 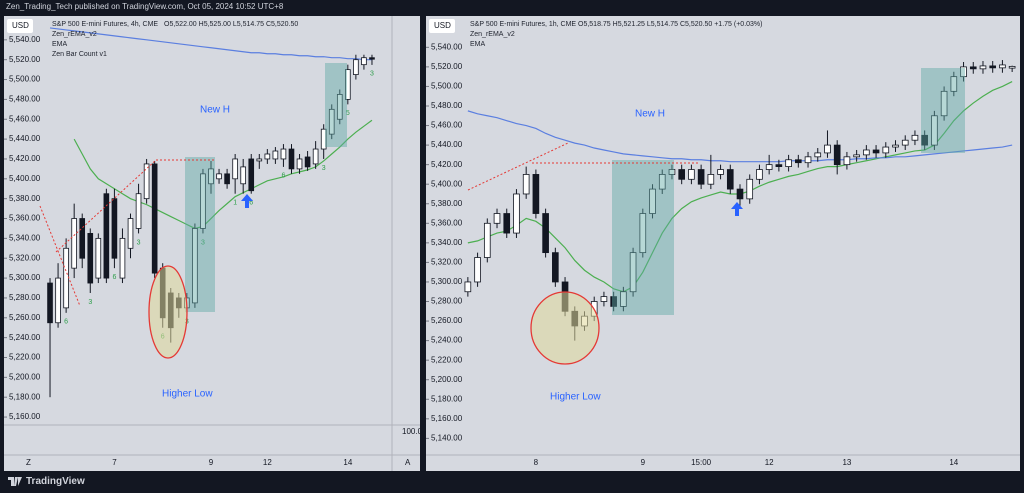 I want to click on y-tick-label: 5,220.00, so click(x=447, y=359).